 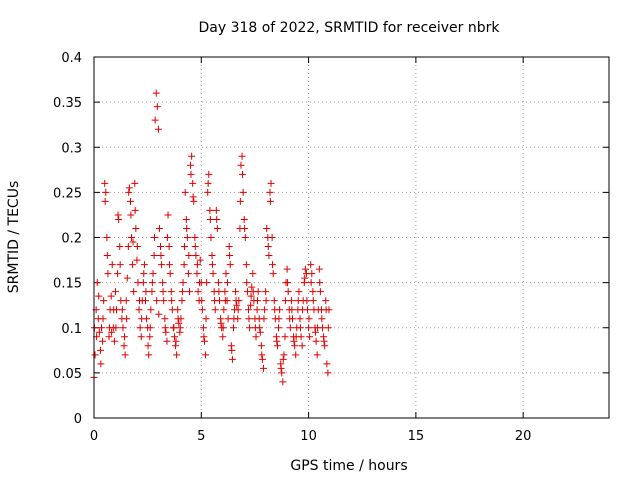 What do you see at coordinates (14, 237) in the screenshot?
I see `y-axis-label: SRMTID / TECUs` at bounding box center [14, 237].